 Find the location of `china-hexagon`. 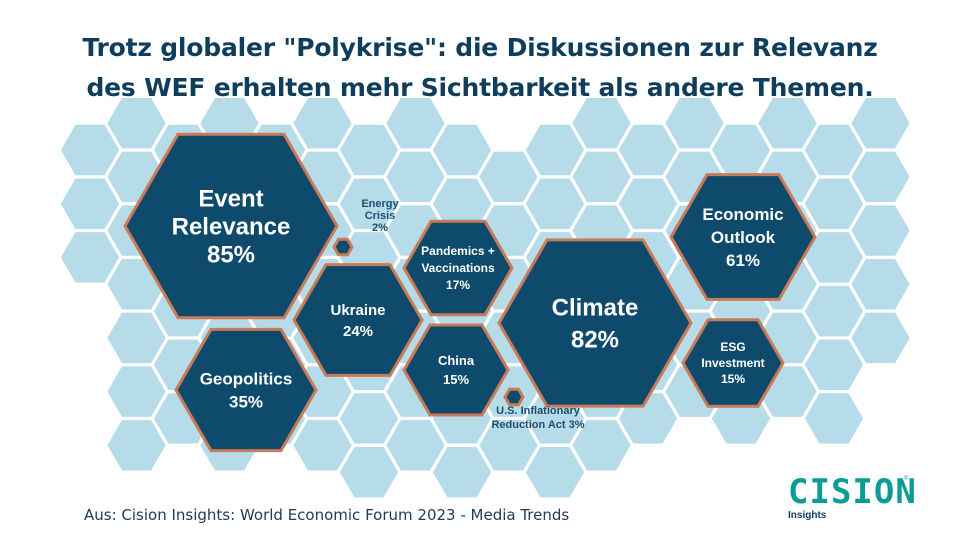

china-hexagon is located at coordinates (456, 370).